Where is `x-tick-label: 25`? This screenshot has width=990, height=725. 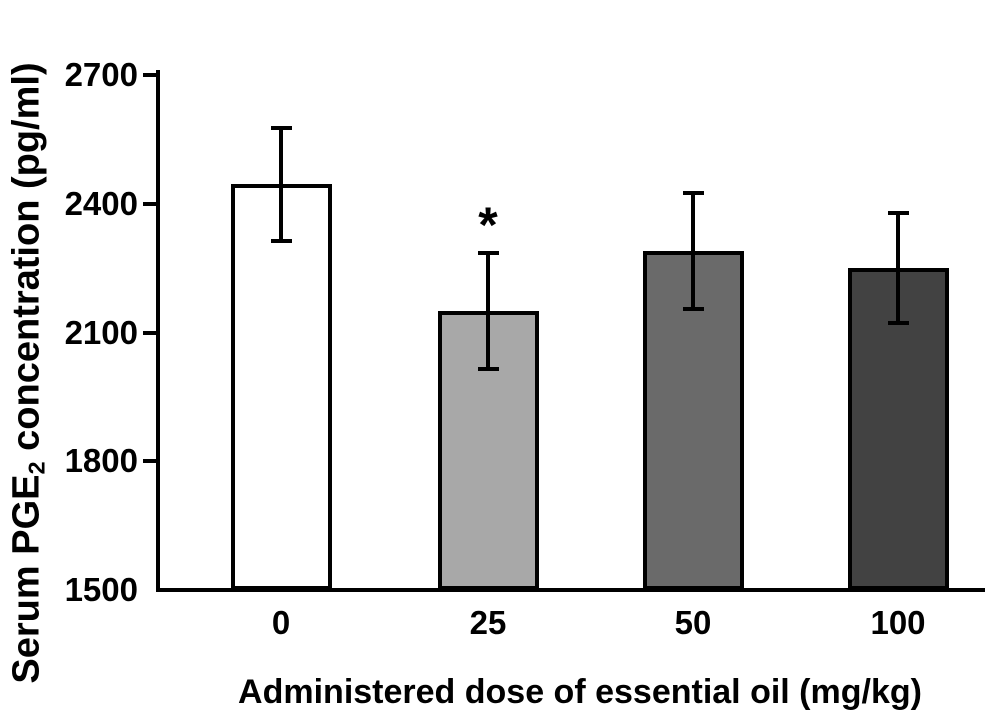 x-tick-label: 25 is located at coordinates (488, 622).